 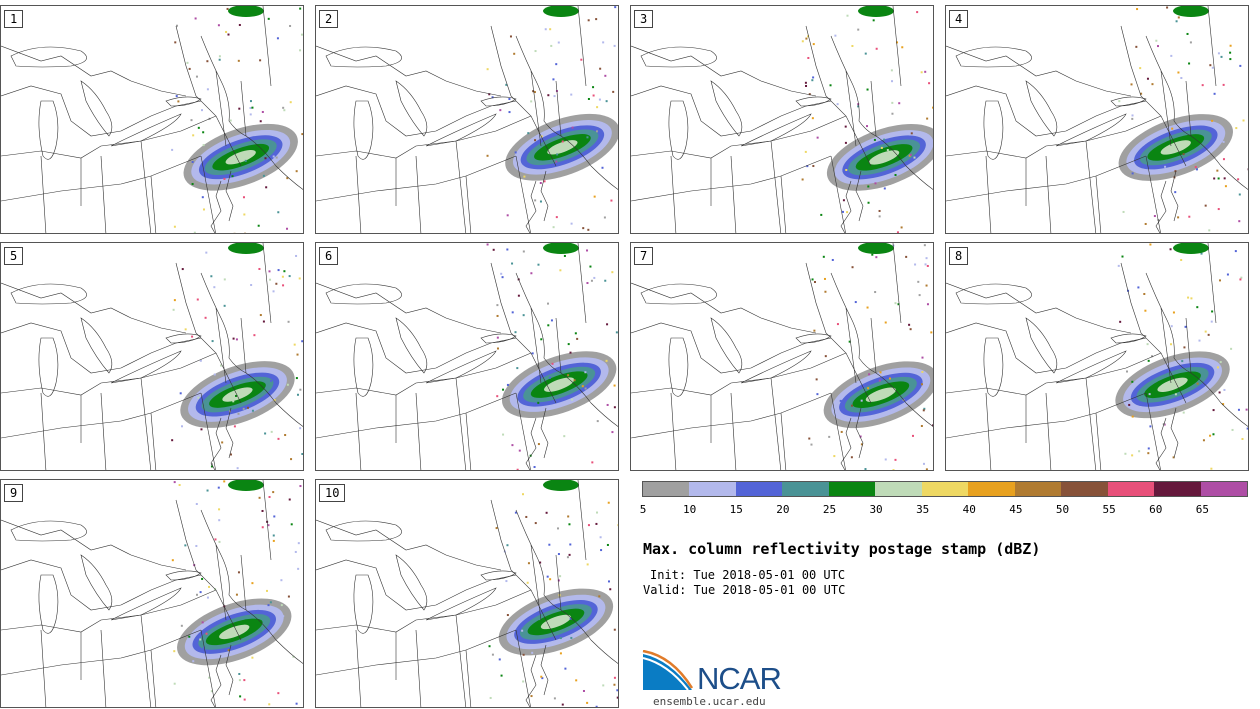 I want to click on colorbar-tick-label: 35, so click(x=923, y=509).